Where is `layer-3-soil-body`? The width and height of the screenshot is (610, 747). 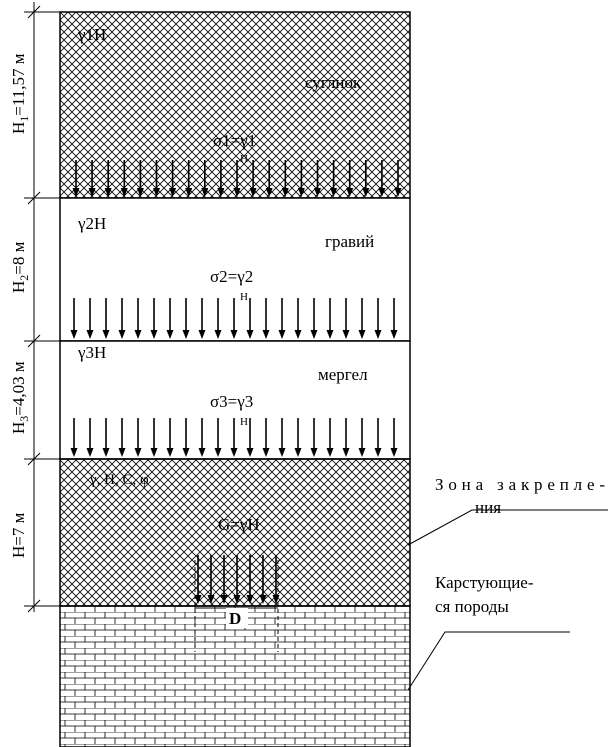 layer-3-soil-body is located at coordinates (235, 400).